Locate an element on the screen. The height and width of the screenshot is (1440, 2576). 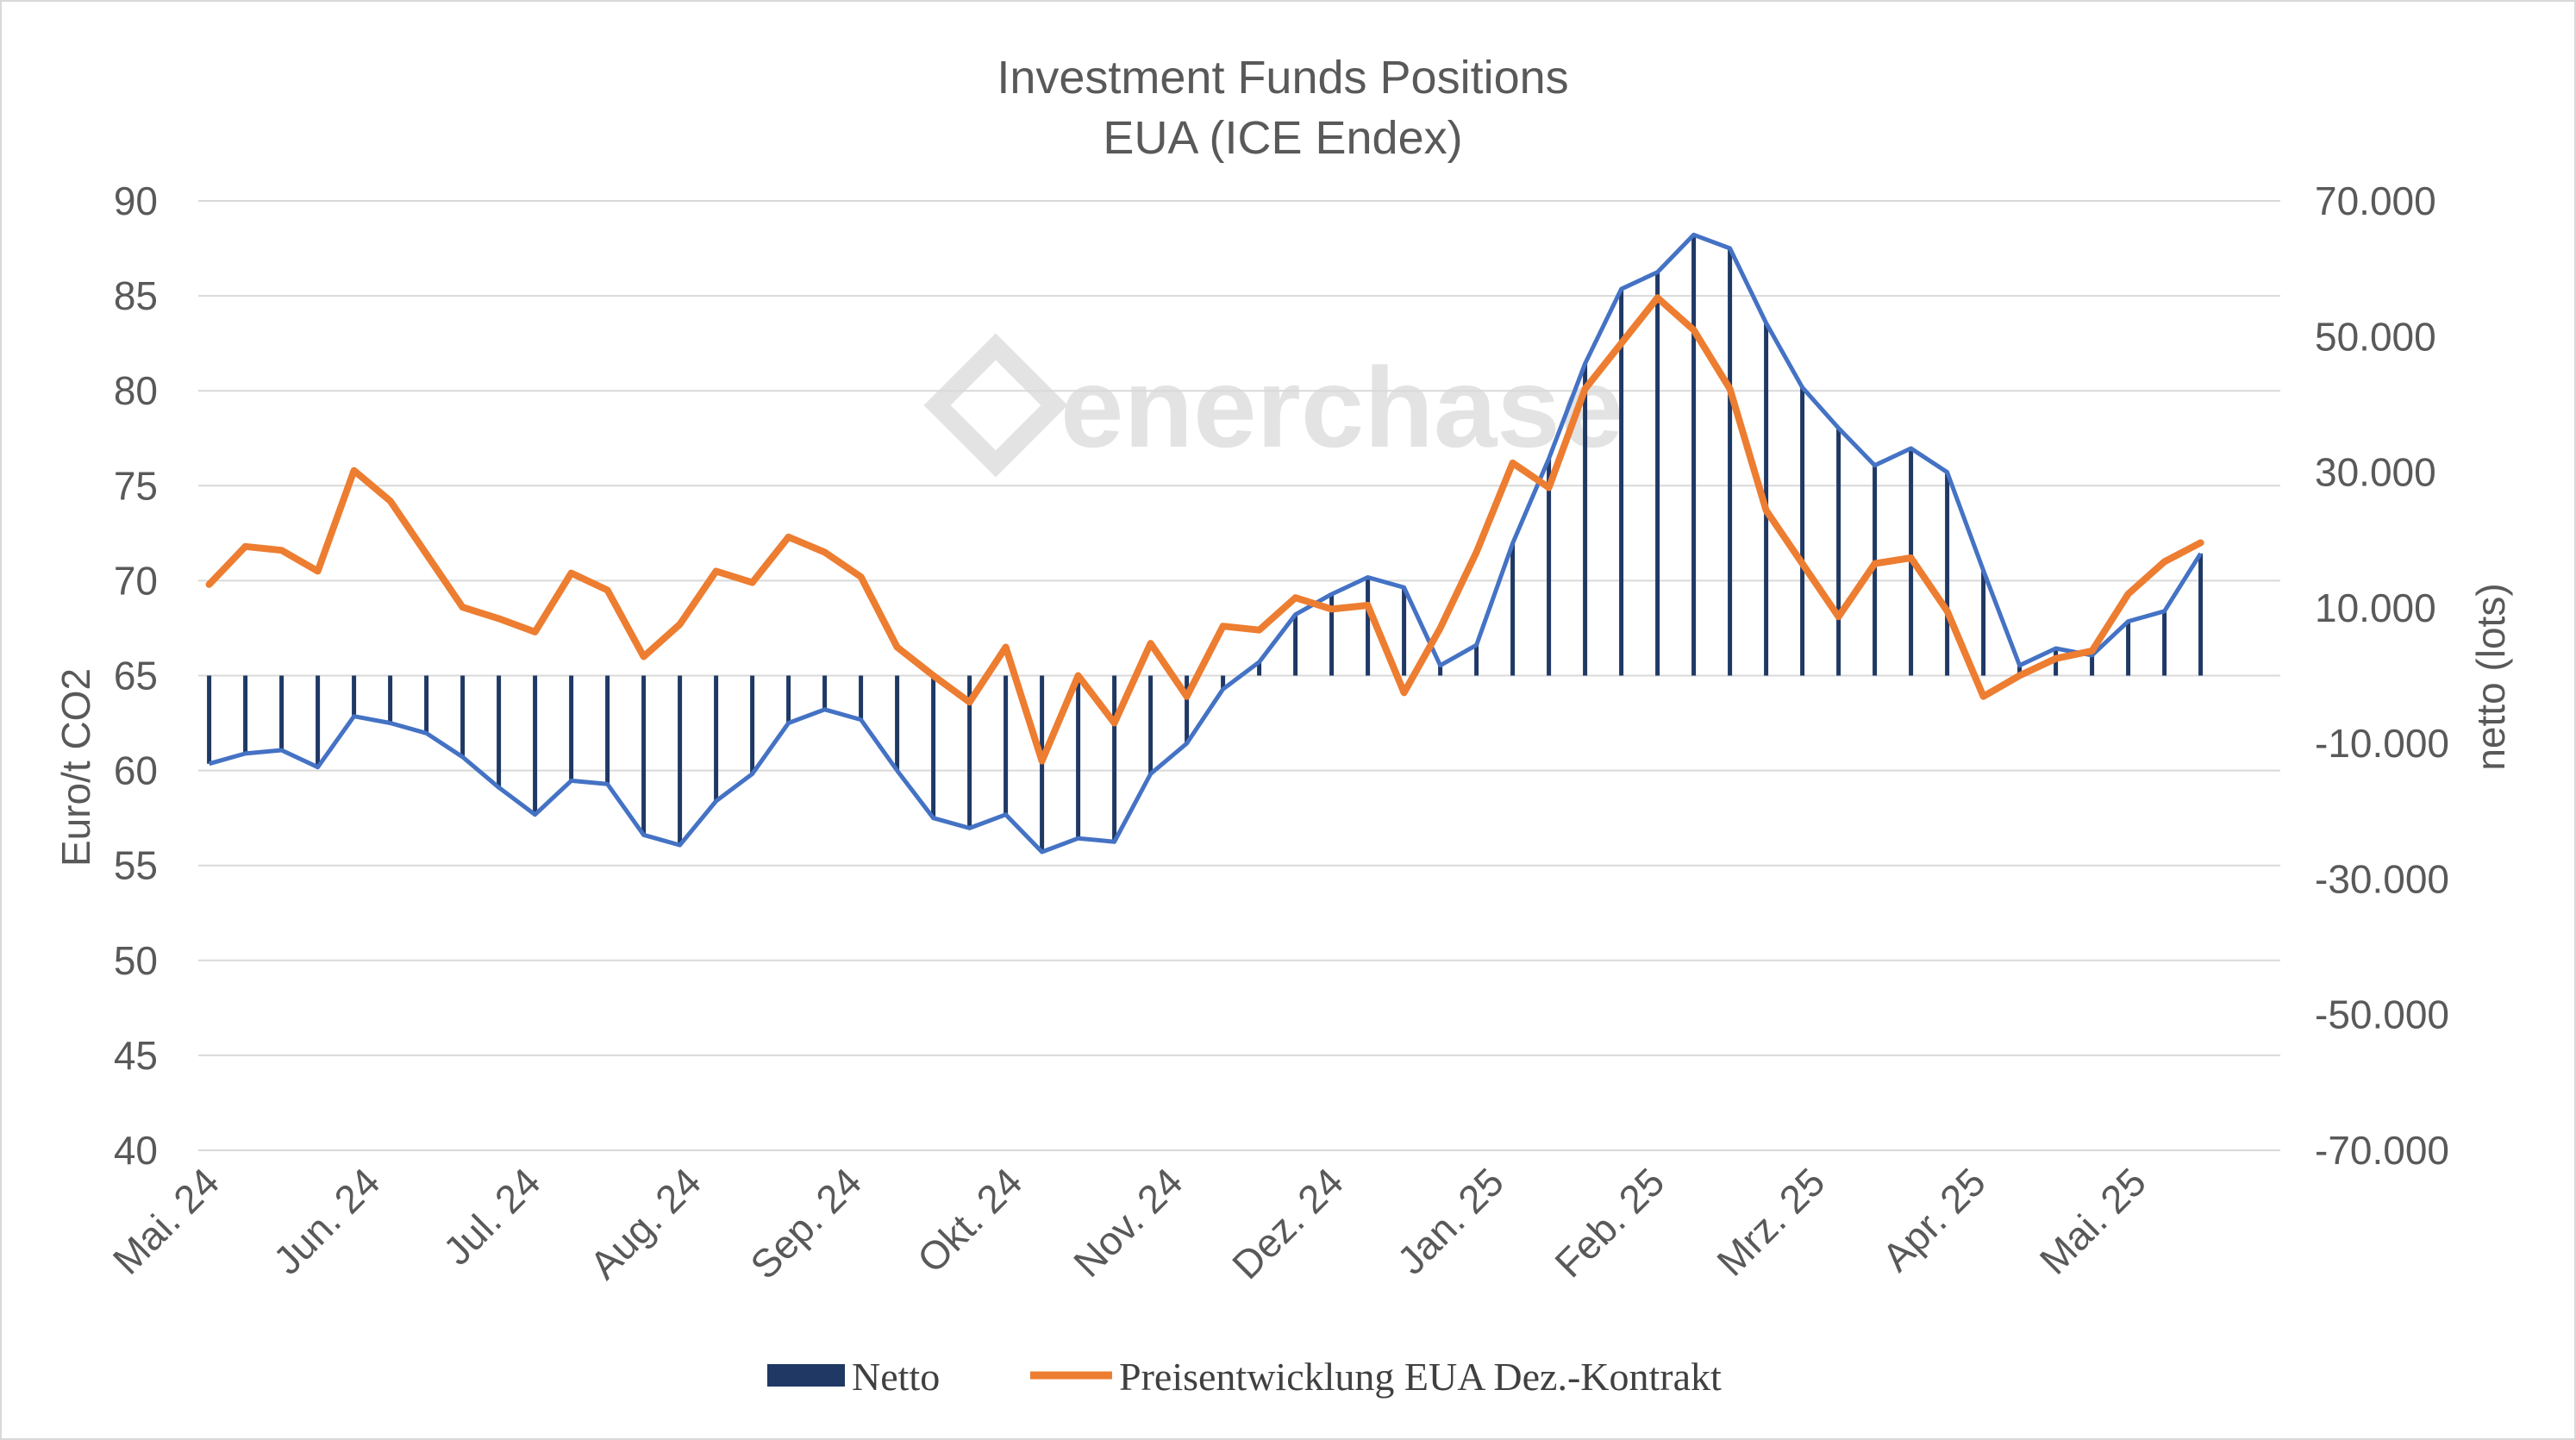
chart-subtitle: EUA (ICE Endex) is located at coordinates (1282, 138).